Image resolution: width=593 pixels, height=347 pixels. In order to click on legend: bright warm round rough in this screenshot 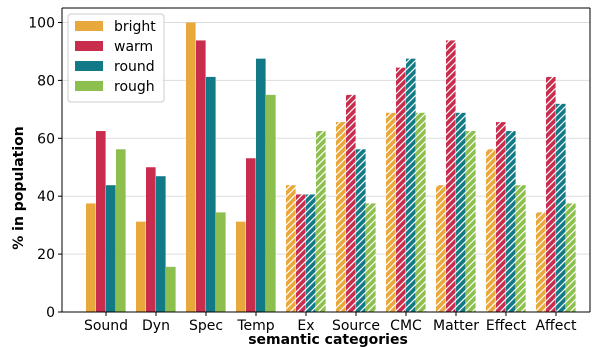, I will do `click(116, 58)`.